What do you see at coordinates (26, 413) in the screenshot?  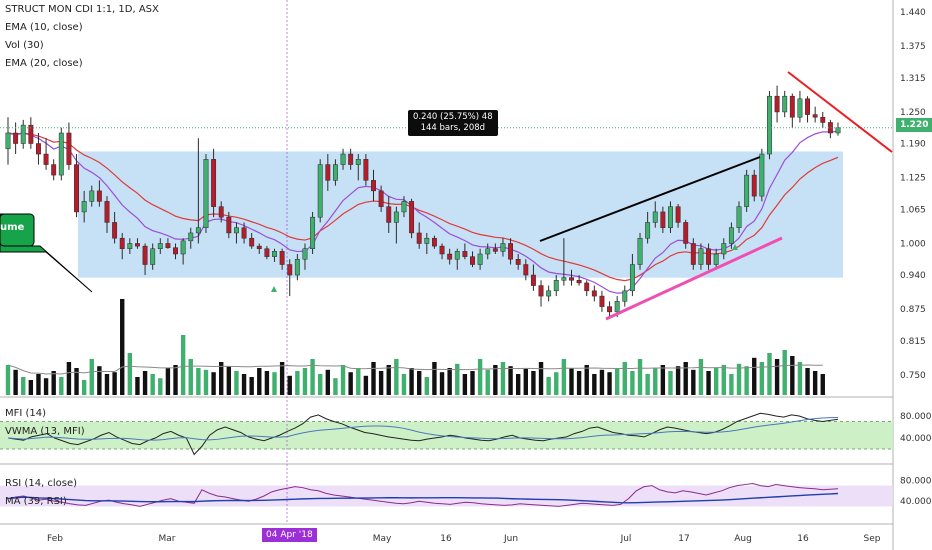 I see `legend-mfi: MFI (14)` at bounding box center [26, 413].